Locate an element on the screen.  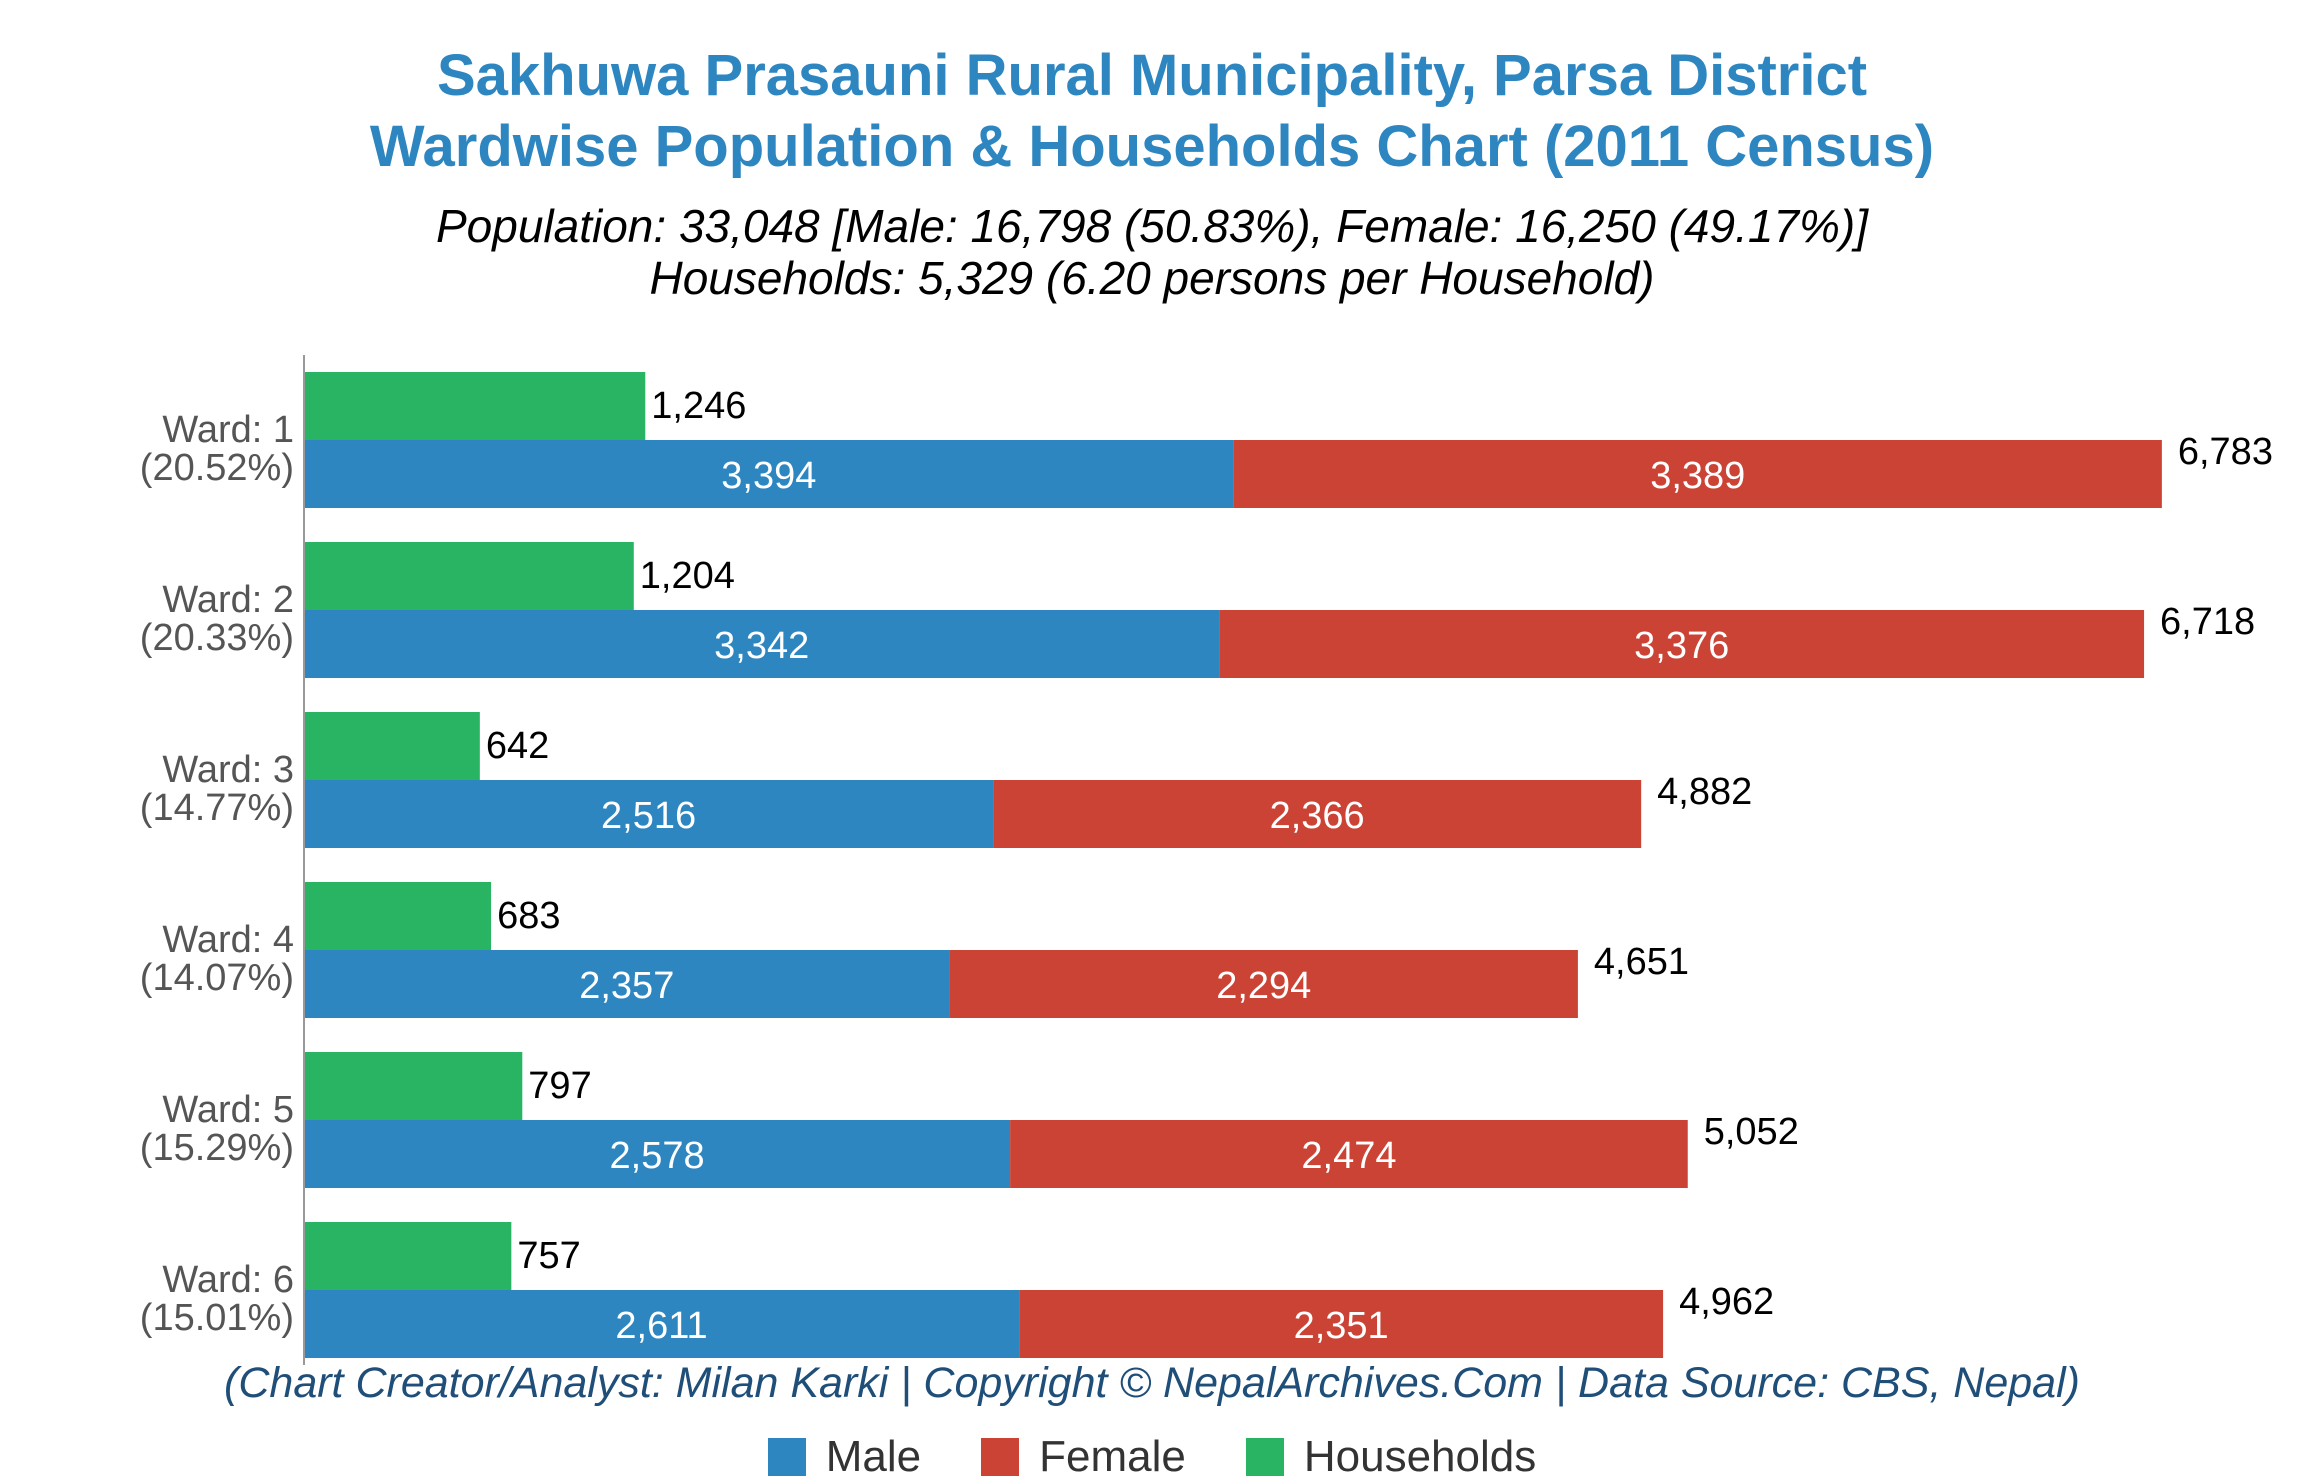
households-label-ward-1: 1,246 is located at coordinates (698, 406).